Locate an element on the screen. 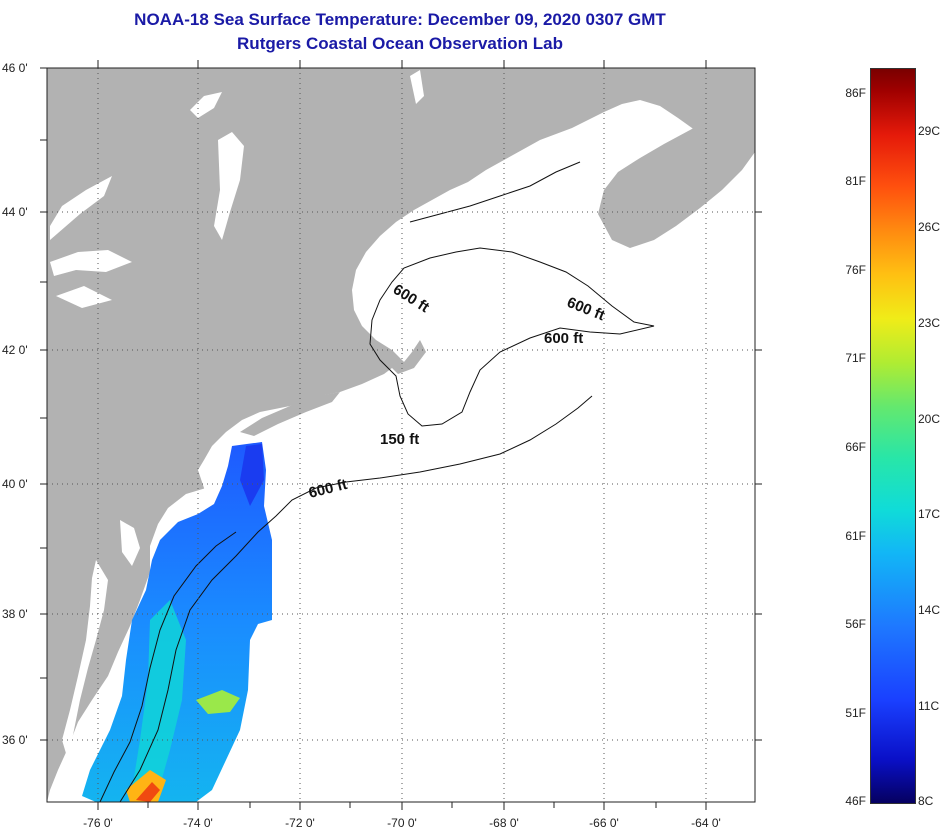  sst-swath-cool is located at coordinates (252, 475).